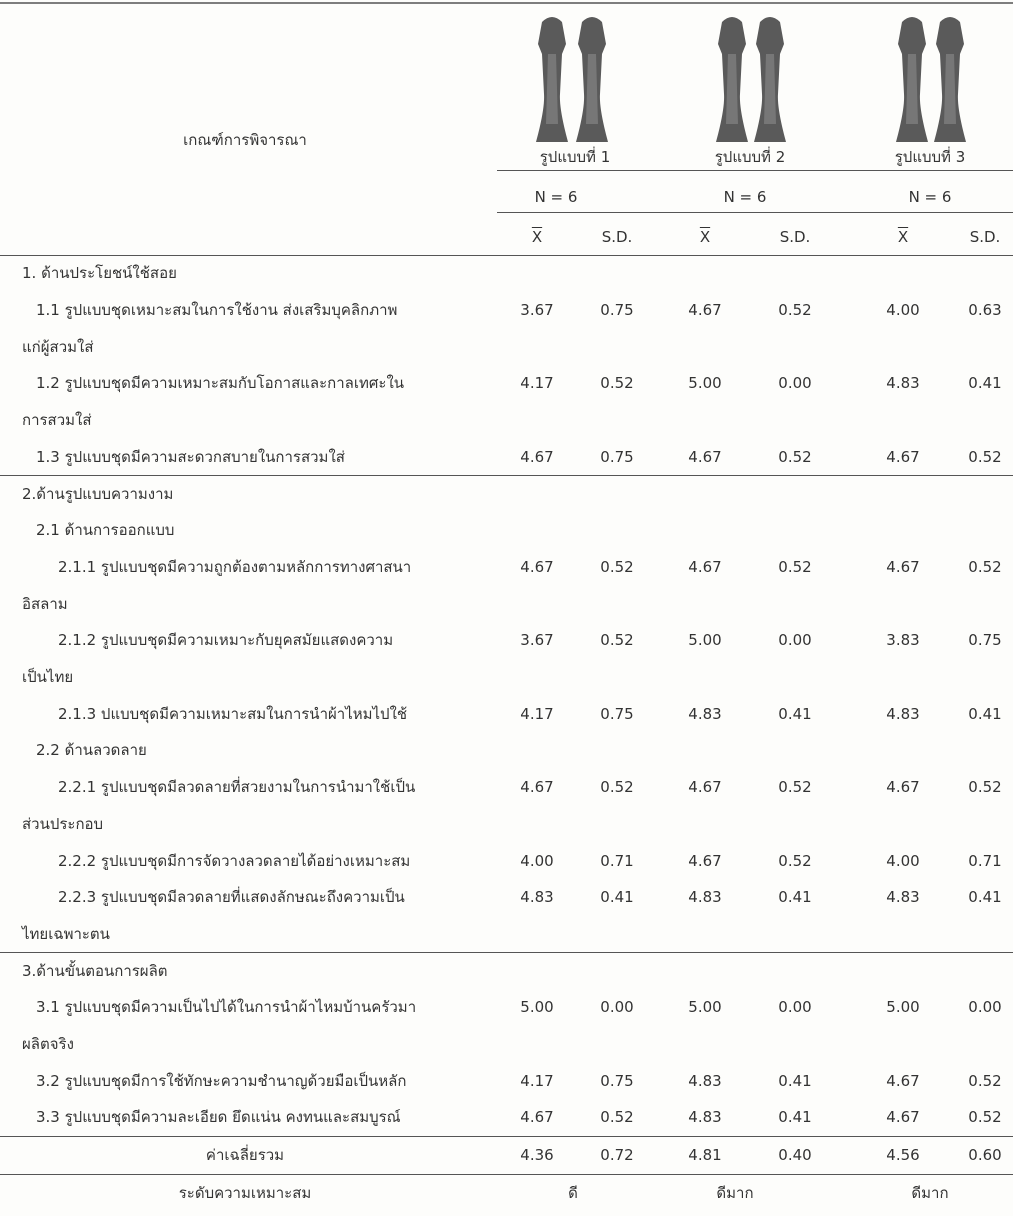 The height and width of the screenshot is (1216, 1013). I want to click on mean-label: ค่าเฉลี่ยรวม, so click(245, 1154).